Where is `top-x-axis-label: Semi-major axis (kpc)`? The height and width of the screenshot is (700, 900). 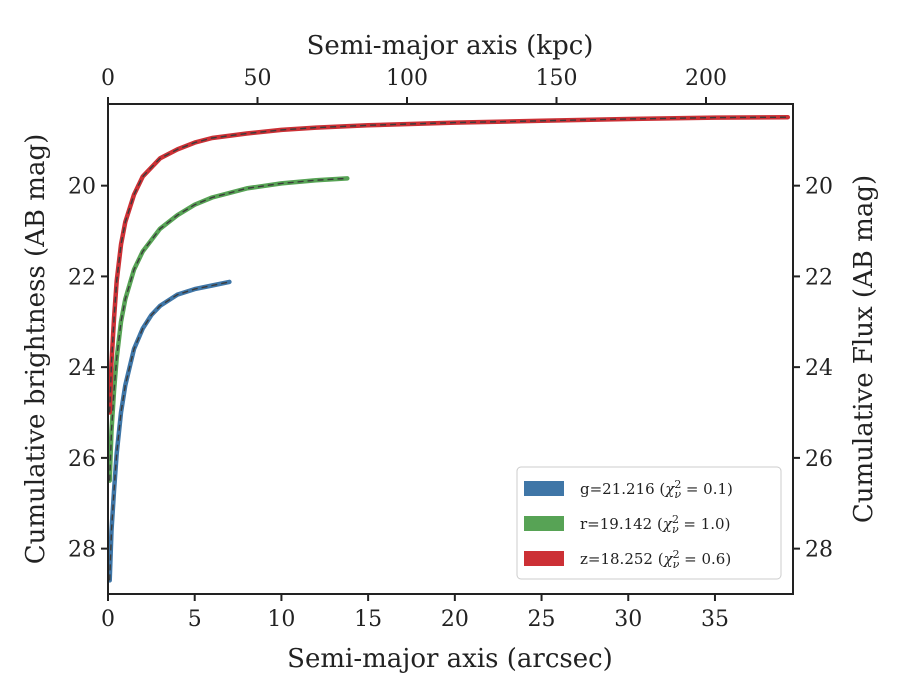
top-x-axis-label: Semi-major axis (kpc) is located at coordinates (450, 46).